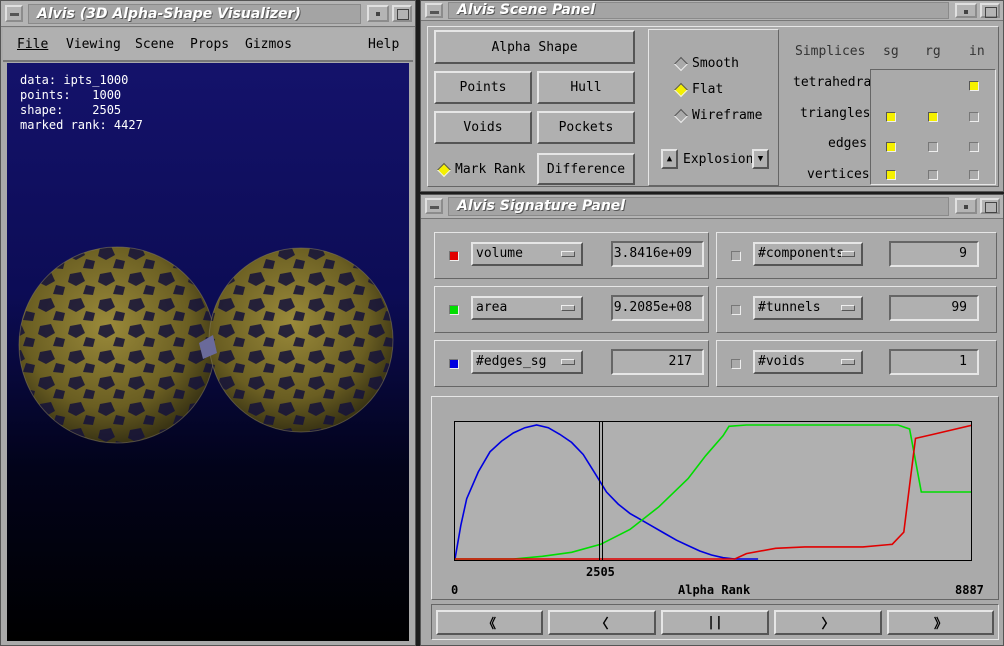 The height and width of the screenshot is (646, 1004). Describe the element at coordinates (715, 63) in the screenshot. I see `smooth-label: Smooth` at that location.